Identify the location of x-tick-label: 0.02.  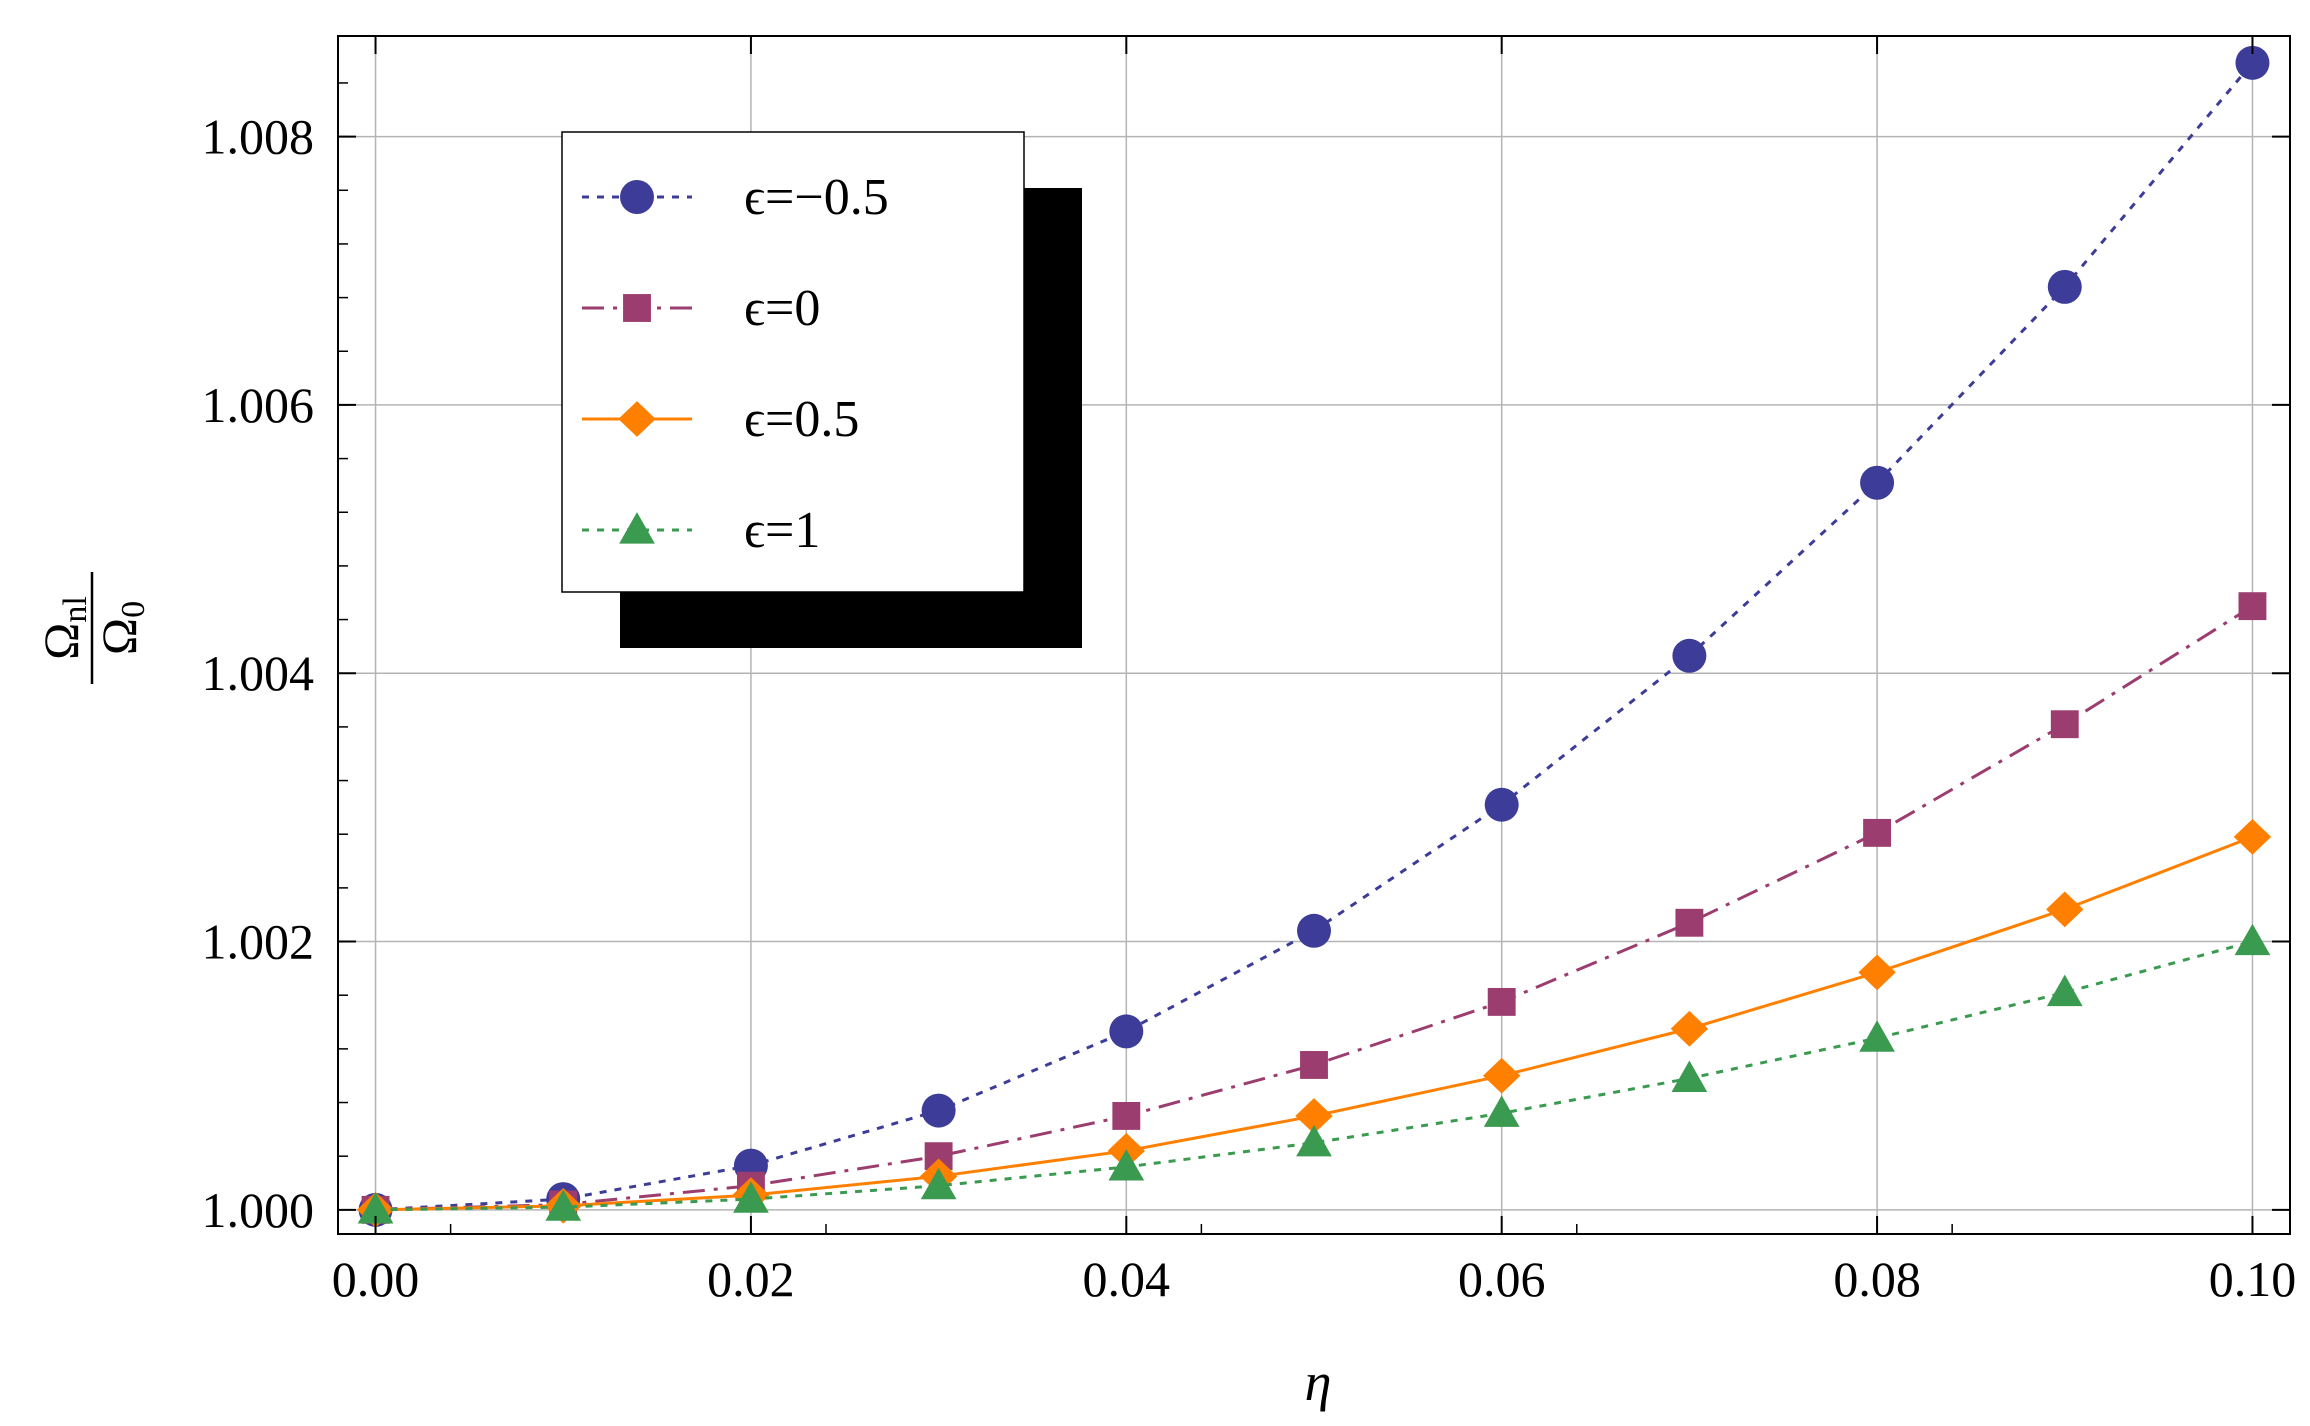
(751, 1279).